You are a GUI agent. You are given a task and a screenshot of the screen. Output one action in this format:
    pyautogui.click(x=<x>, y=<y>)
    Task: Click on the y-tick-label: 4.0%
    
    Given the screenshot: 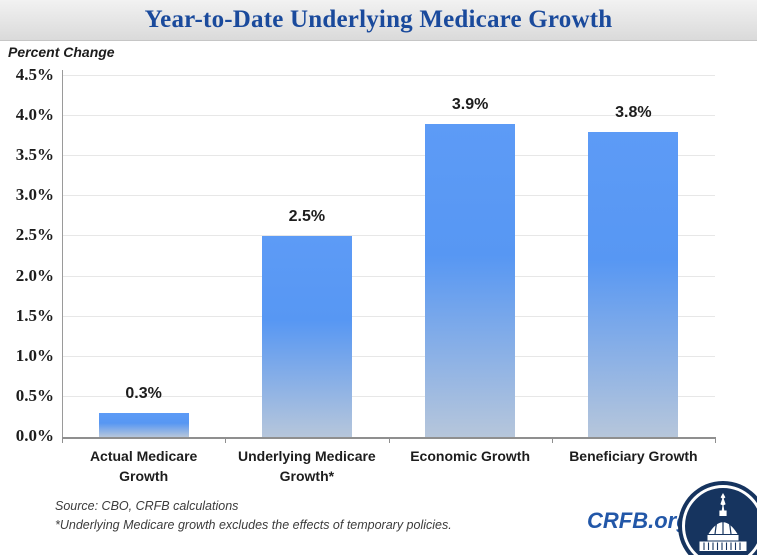 What is the action you would take?
    pyautogui.click(x=34, y=115)
    